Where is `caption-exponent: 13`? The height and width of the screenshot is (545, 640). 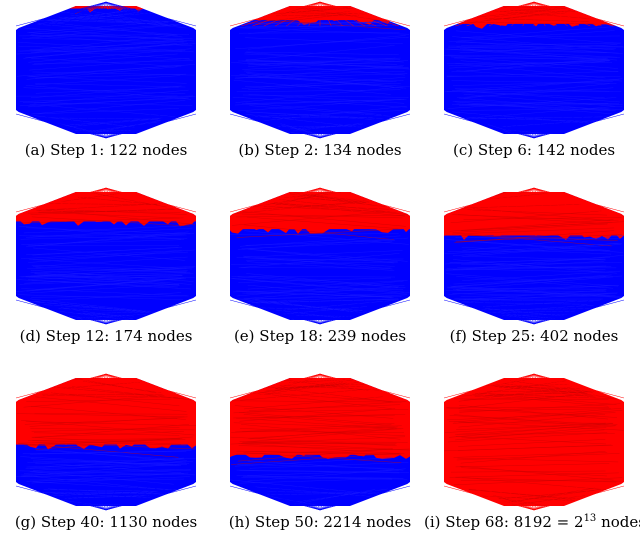 caption-exponent: 13 is located at coordinates (590, 518).